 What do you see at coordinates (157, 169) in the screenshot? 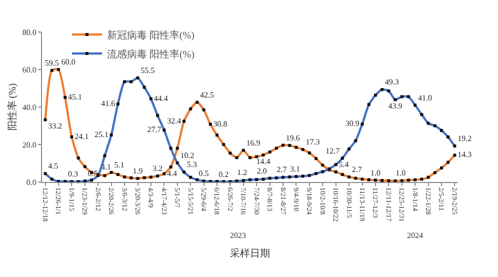
I see `data-label: 3.2` at bounding box center [157, 169].